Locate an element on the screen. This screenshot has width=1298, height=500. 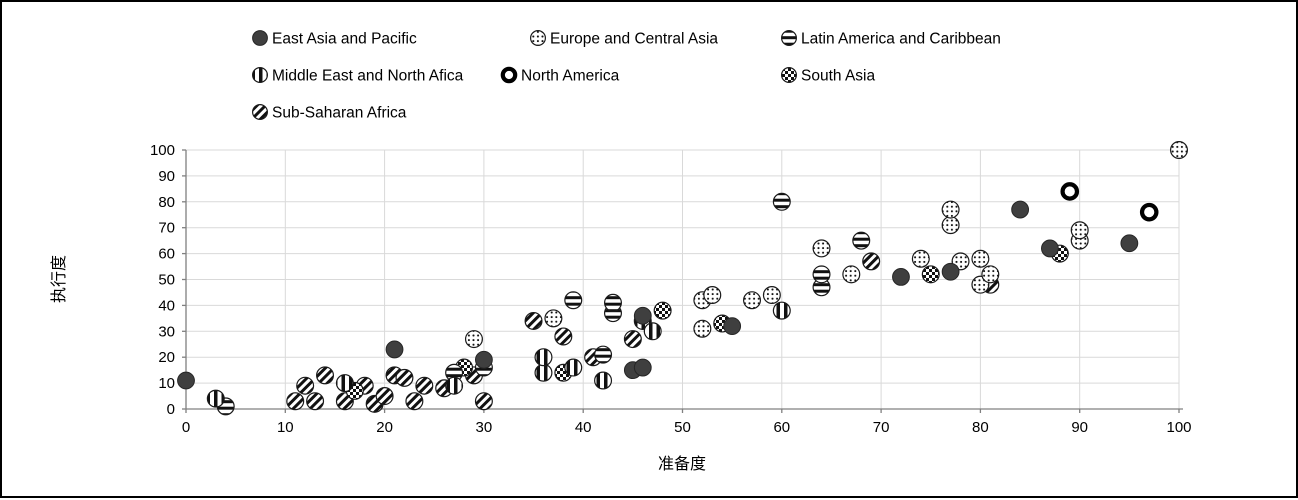
legend-item: Middle East and North Afica is located at coordinates (358, 75).